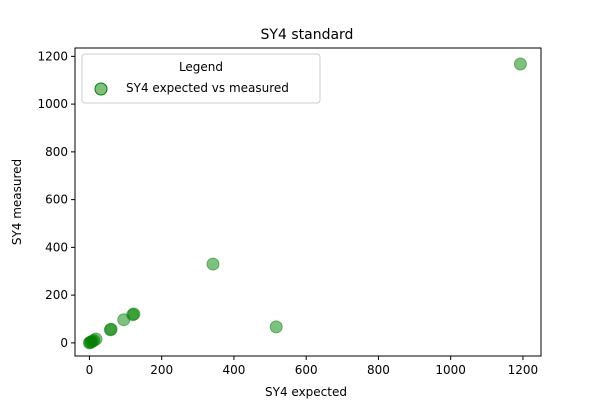 The width and height of the screenshot is (600, 400). What do you see at coordinates (307, 35) in the screenshot?
I see `chart-title: SY4 standard` at bounding box center [307, 35].